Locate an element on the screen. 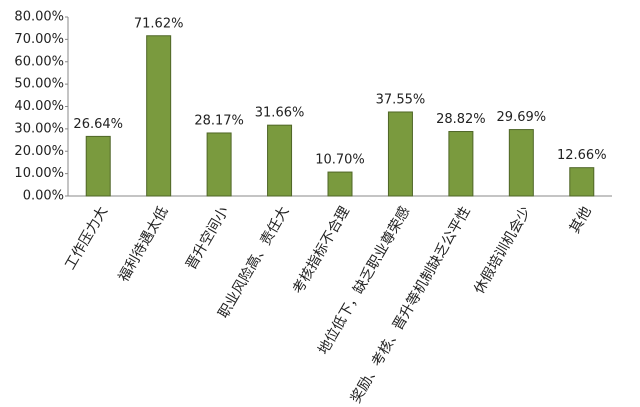 Image resolution: width=640 pixels, height=407 pixels. data-label: 28.17% is located at coordinates (219, 120).